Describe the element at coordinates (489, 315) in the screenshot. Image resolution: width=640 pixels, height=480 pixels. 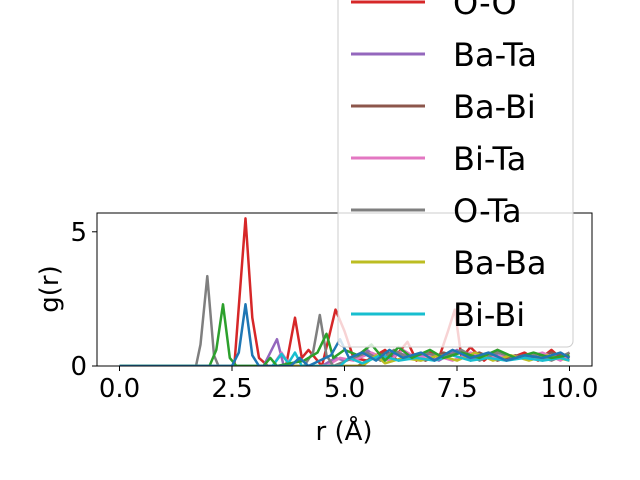
I see `legend-label-bi-bi: Bi-Bi` at that location.